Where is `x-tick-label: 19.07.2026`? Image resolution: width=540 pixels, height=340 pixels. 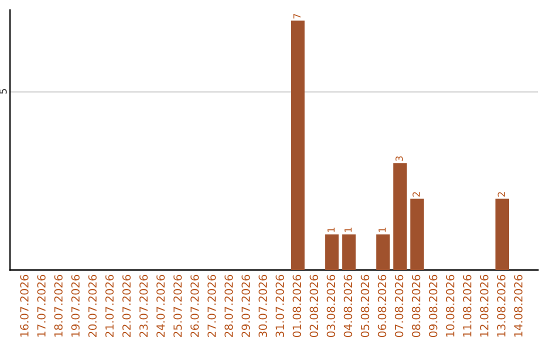
x-tick-label: 19.07.2026 is located at coordinates (75, 305).